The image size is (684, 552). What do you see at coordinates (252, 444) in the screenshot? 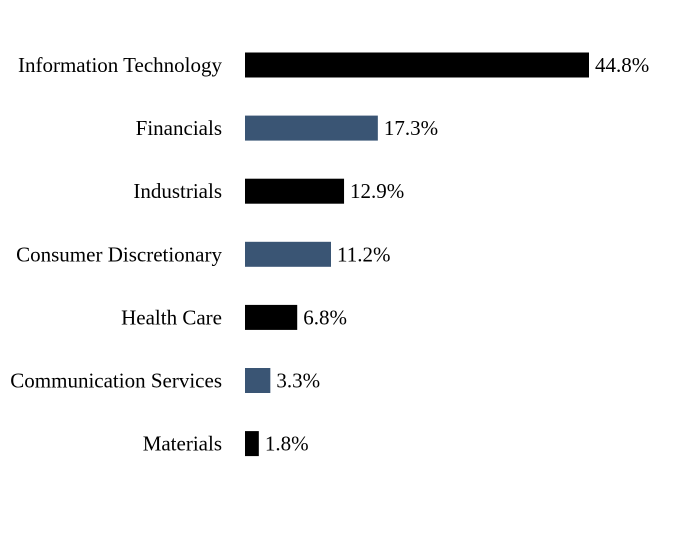
I see `bar-materials` at bounding box center [252, 444].